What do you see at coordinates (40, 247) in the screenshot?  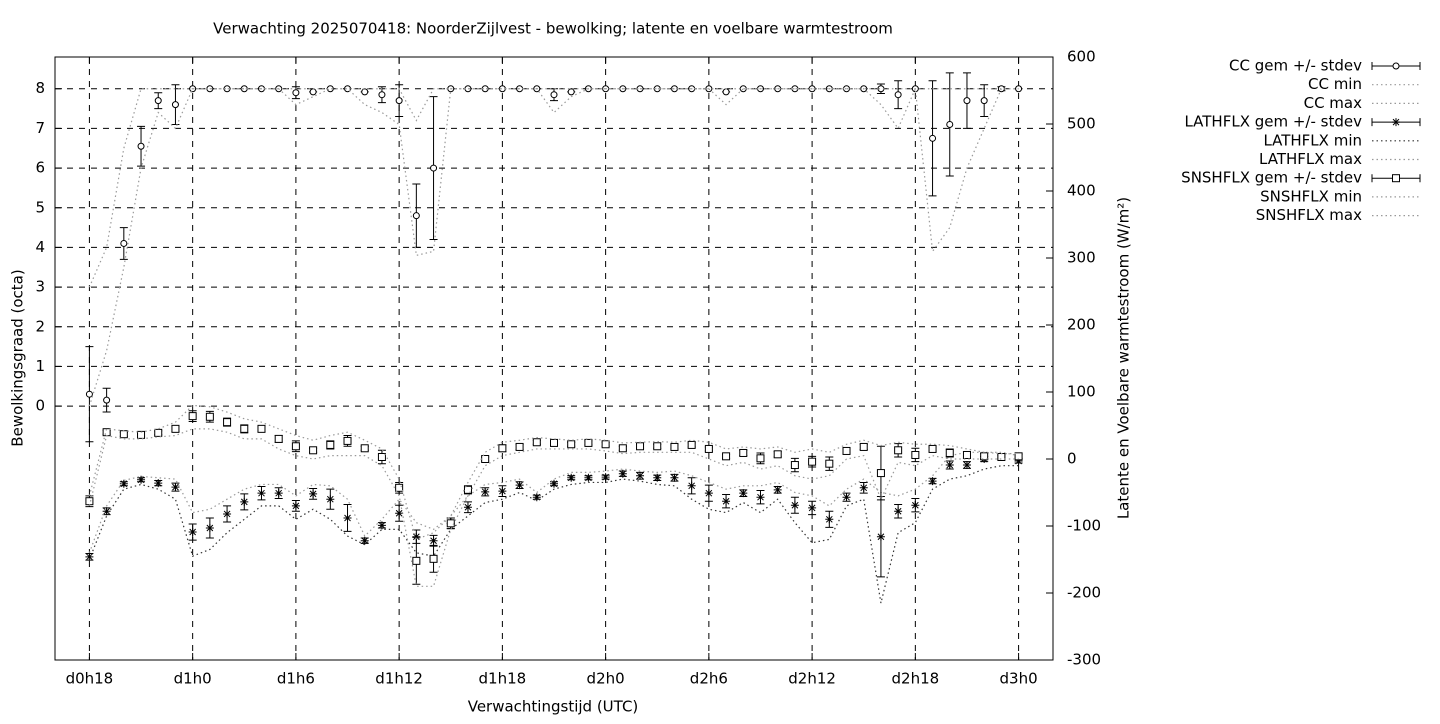 I see `y-tick-label: 4` at bounding box center [40, 247].